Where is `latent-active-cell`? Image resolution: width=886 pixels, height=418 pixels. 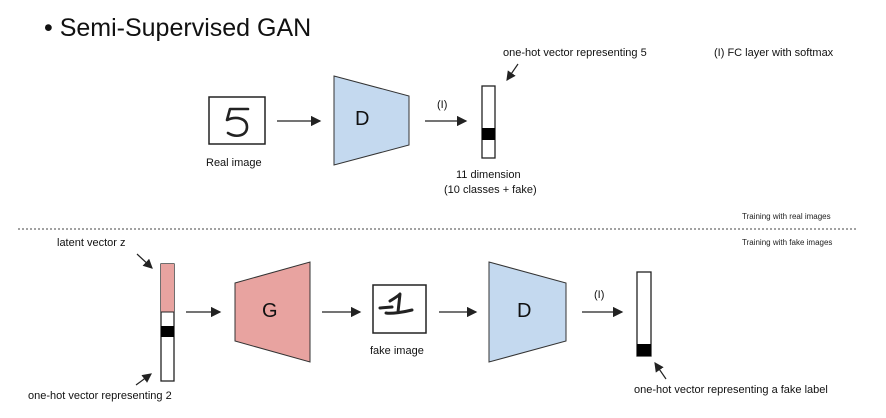 latent-active-cell is located at coordinates (167, 331).